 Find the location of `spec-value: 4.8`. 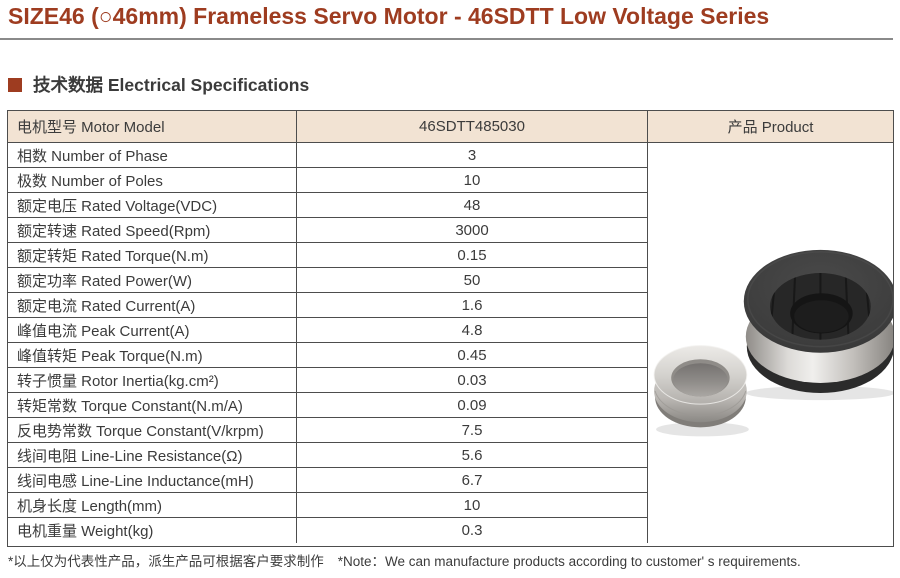

spec-value: 4.8 is located at coordinates (472, 330).